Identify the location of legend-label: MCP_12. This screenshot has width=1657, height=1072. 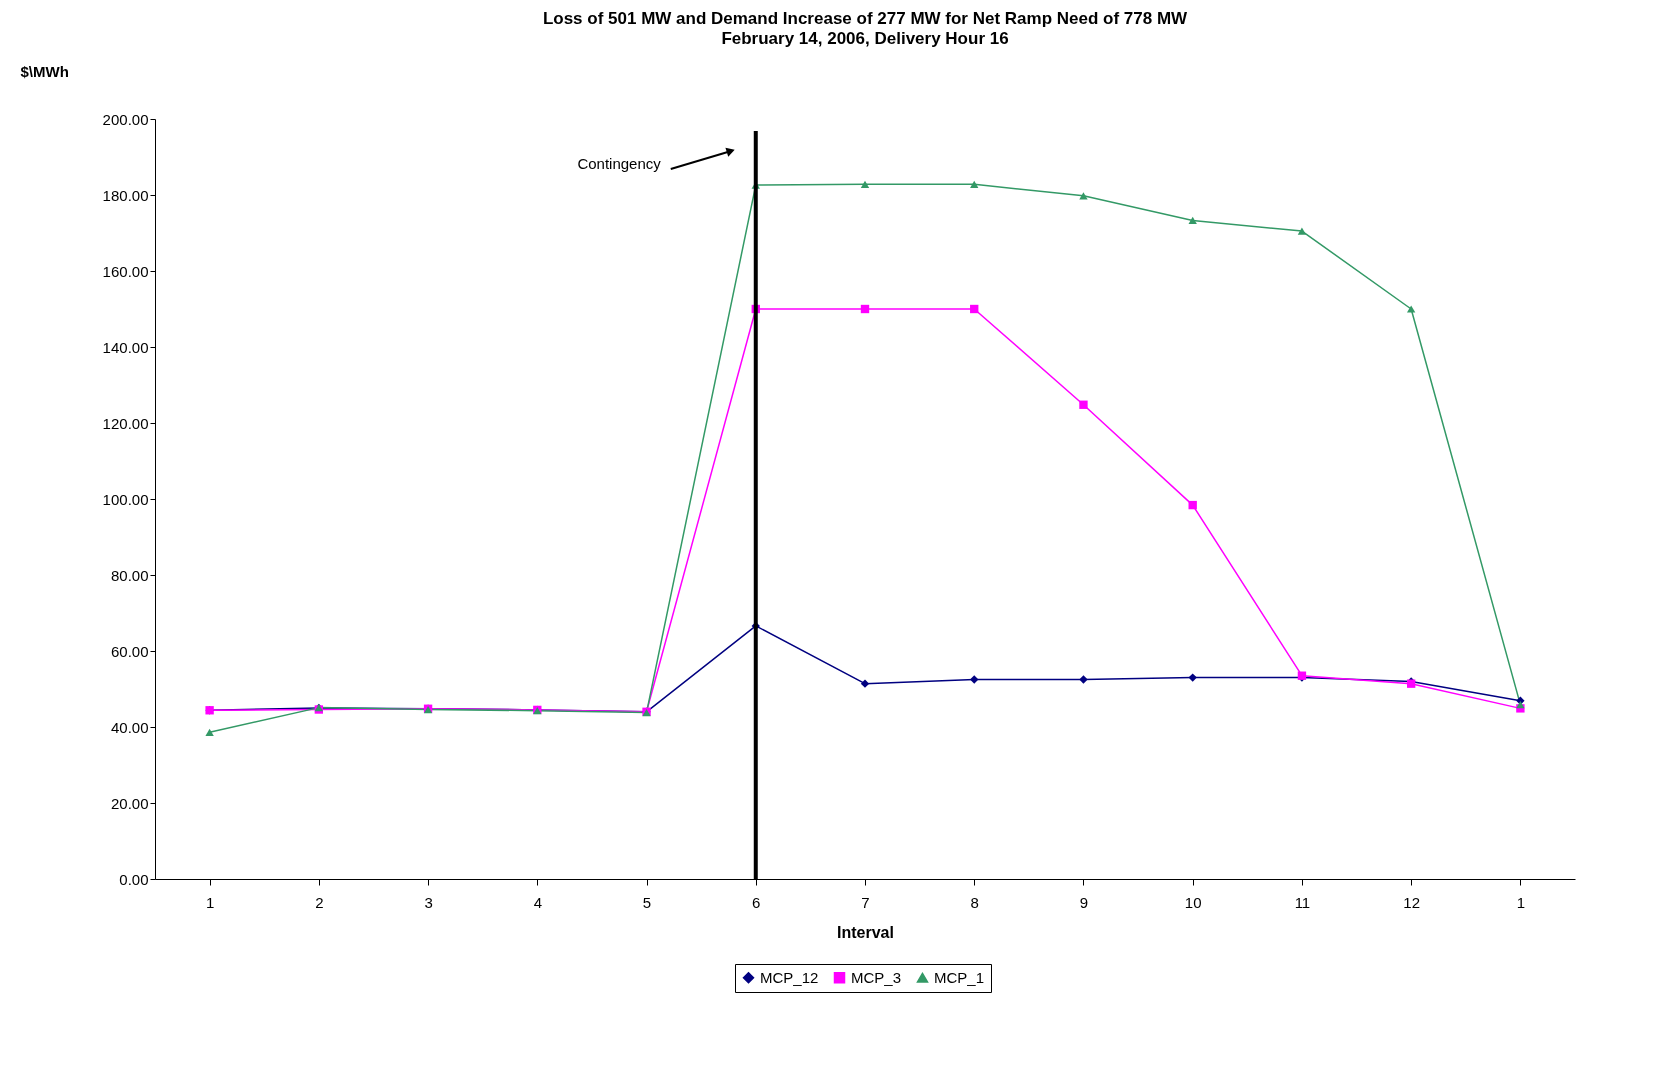
(789, 977).